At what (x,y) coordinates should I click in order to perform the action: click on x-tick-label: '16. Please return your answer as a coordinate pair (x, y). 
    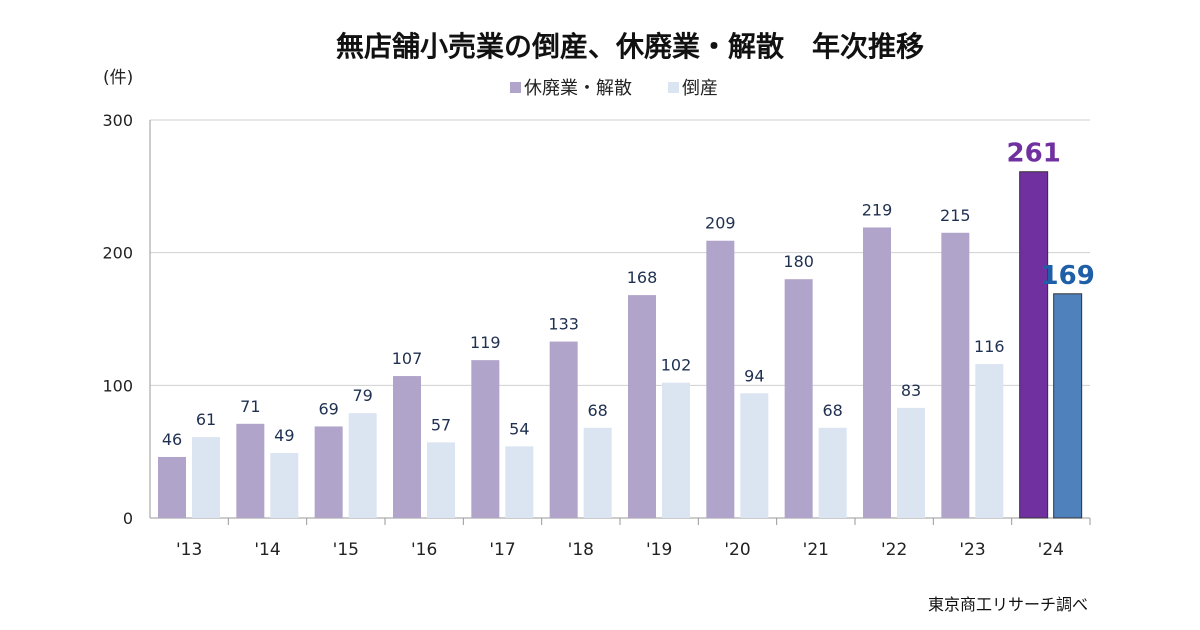
    Looking at the image, I should click on (424, 550).